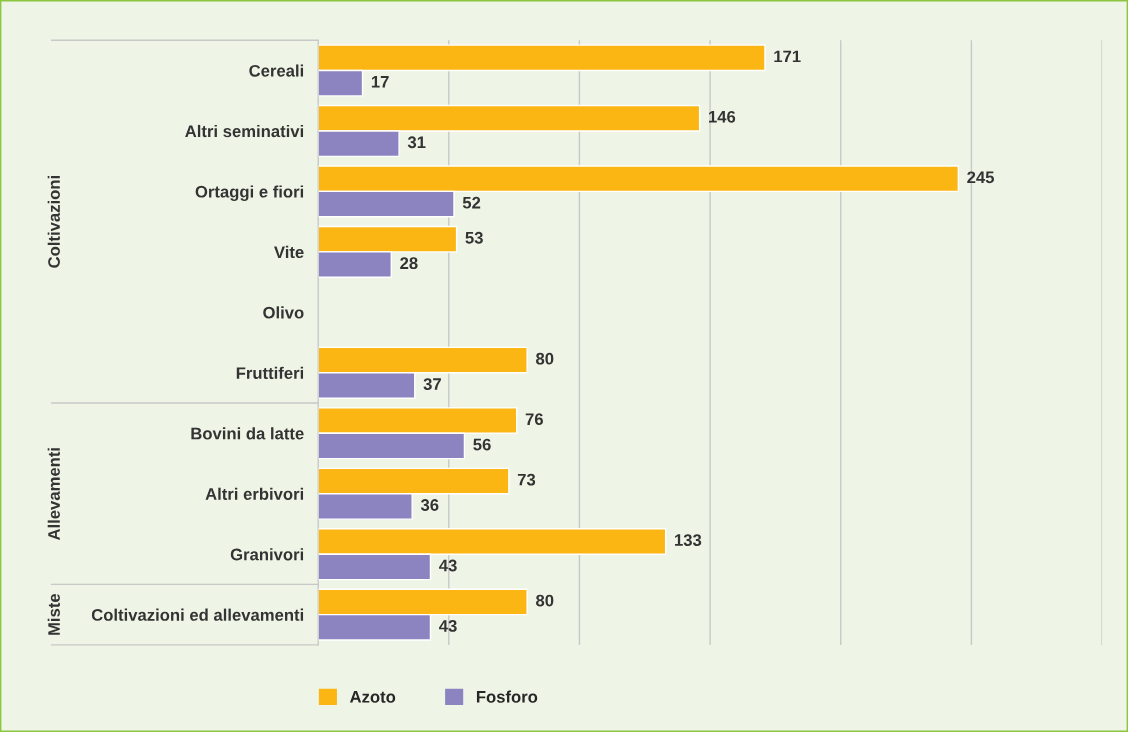 This screenshot has height=732, width=1128. I want to click on data-label: 53, so click(474, 237).